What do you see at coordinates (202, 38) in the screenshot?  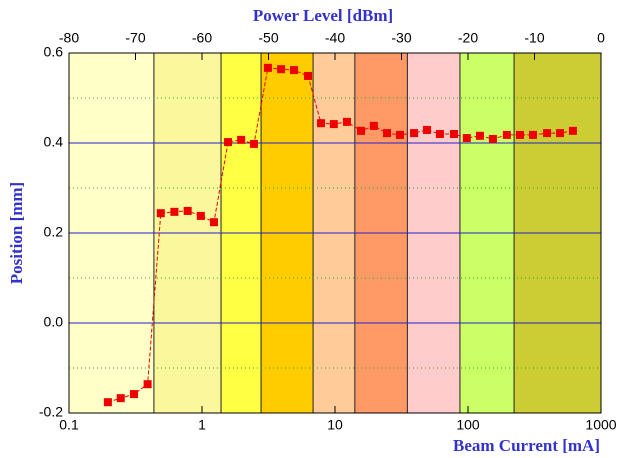 I see `top-tick-label: -60` at bounding box center [202, 38].